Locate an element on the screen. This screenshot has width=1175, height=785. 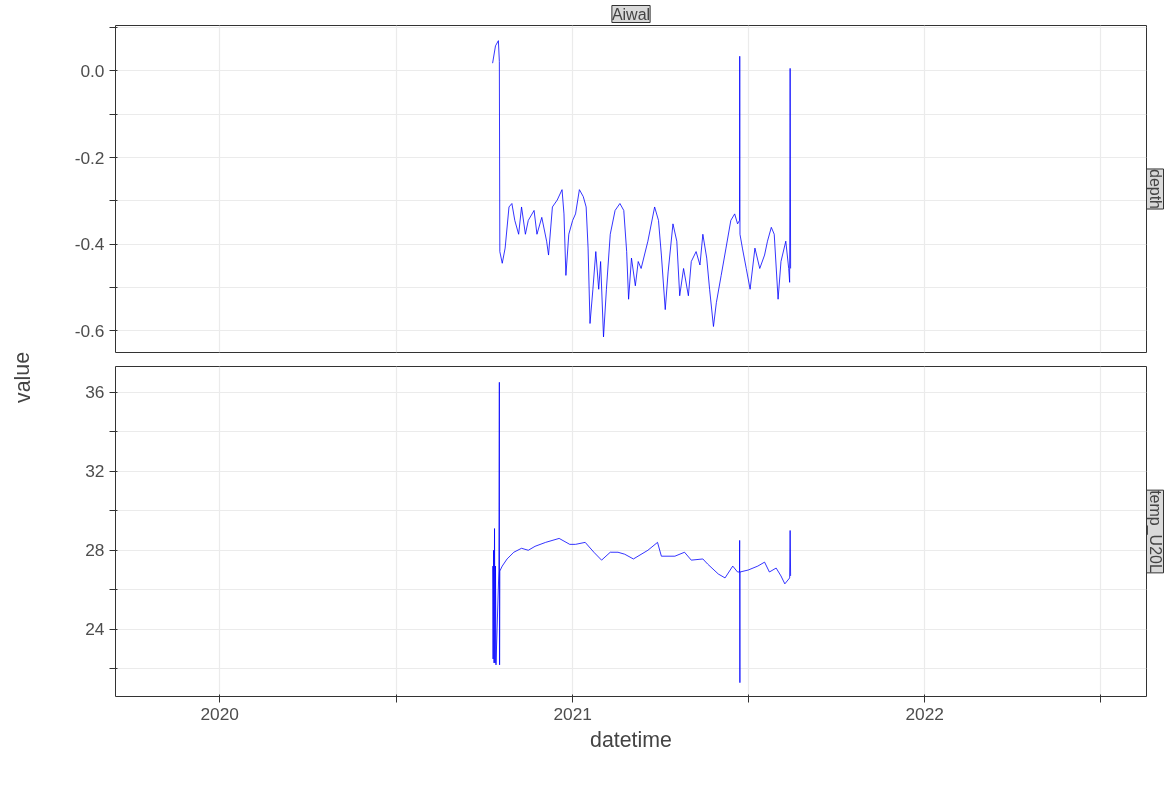
x-tick-label: 2020 is located at coordinates (219, 713).